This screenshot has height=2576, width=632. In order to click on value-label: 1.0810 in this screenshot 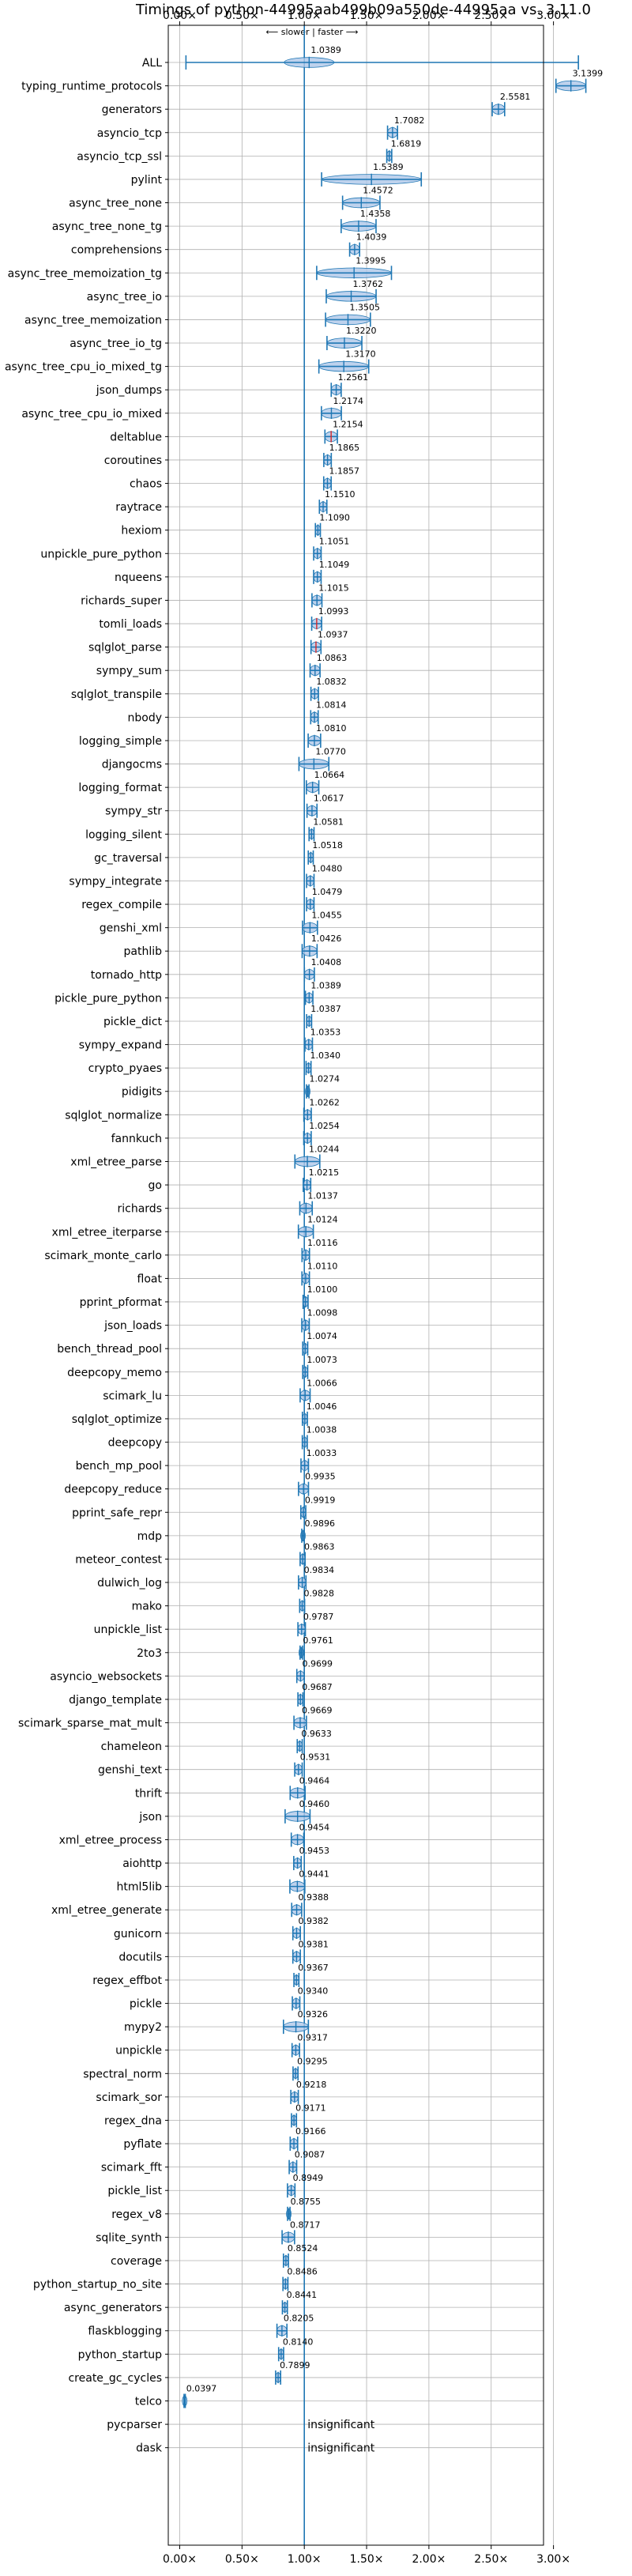, I will do `click(331, 728)`.